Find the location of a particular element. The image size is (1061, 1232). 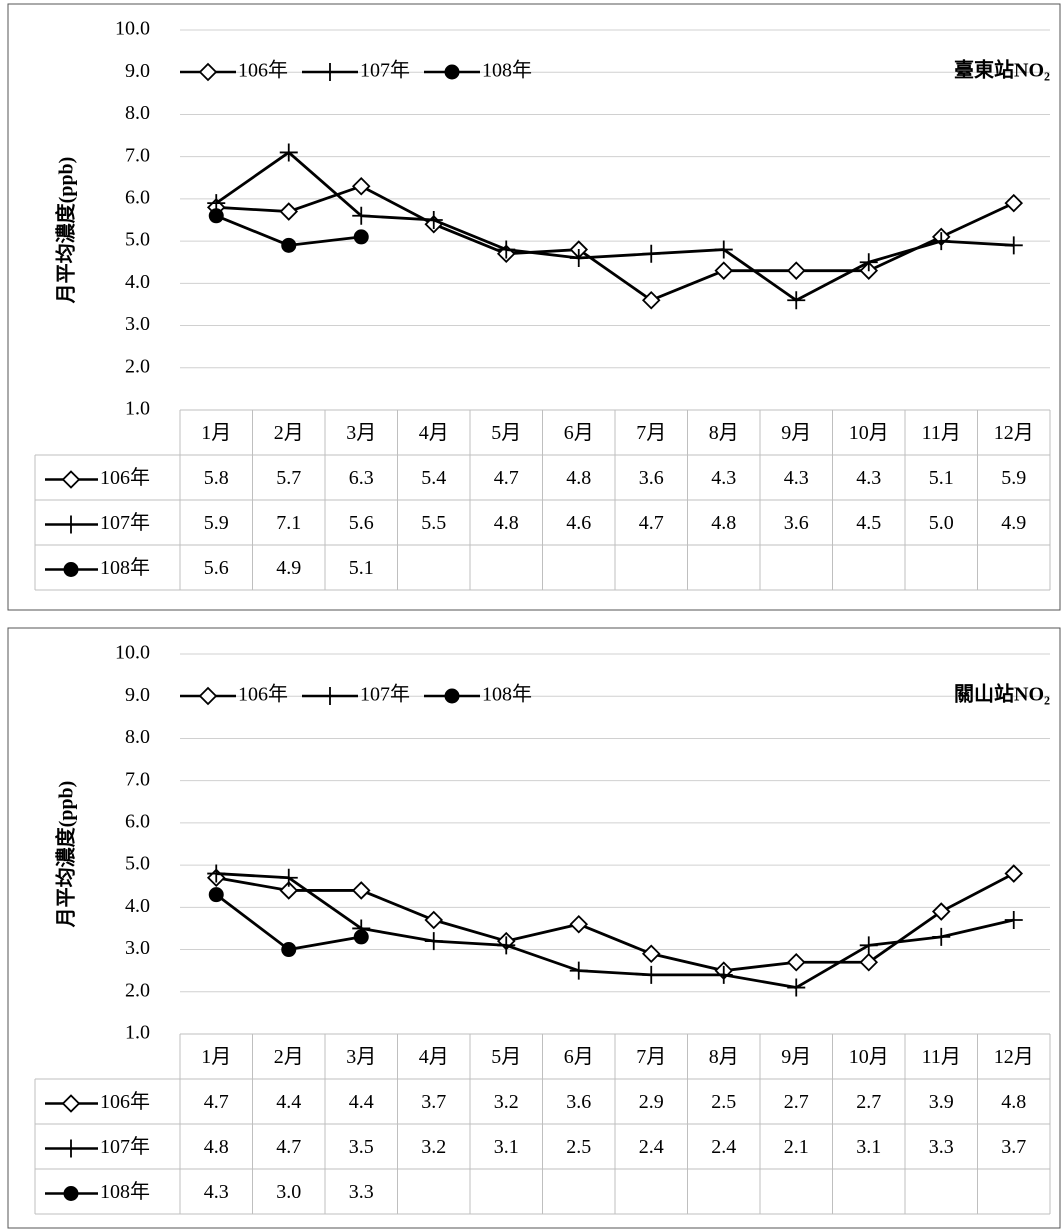

table-cell: 2.4 is located at coordinates (723, 1147).